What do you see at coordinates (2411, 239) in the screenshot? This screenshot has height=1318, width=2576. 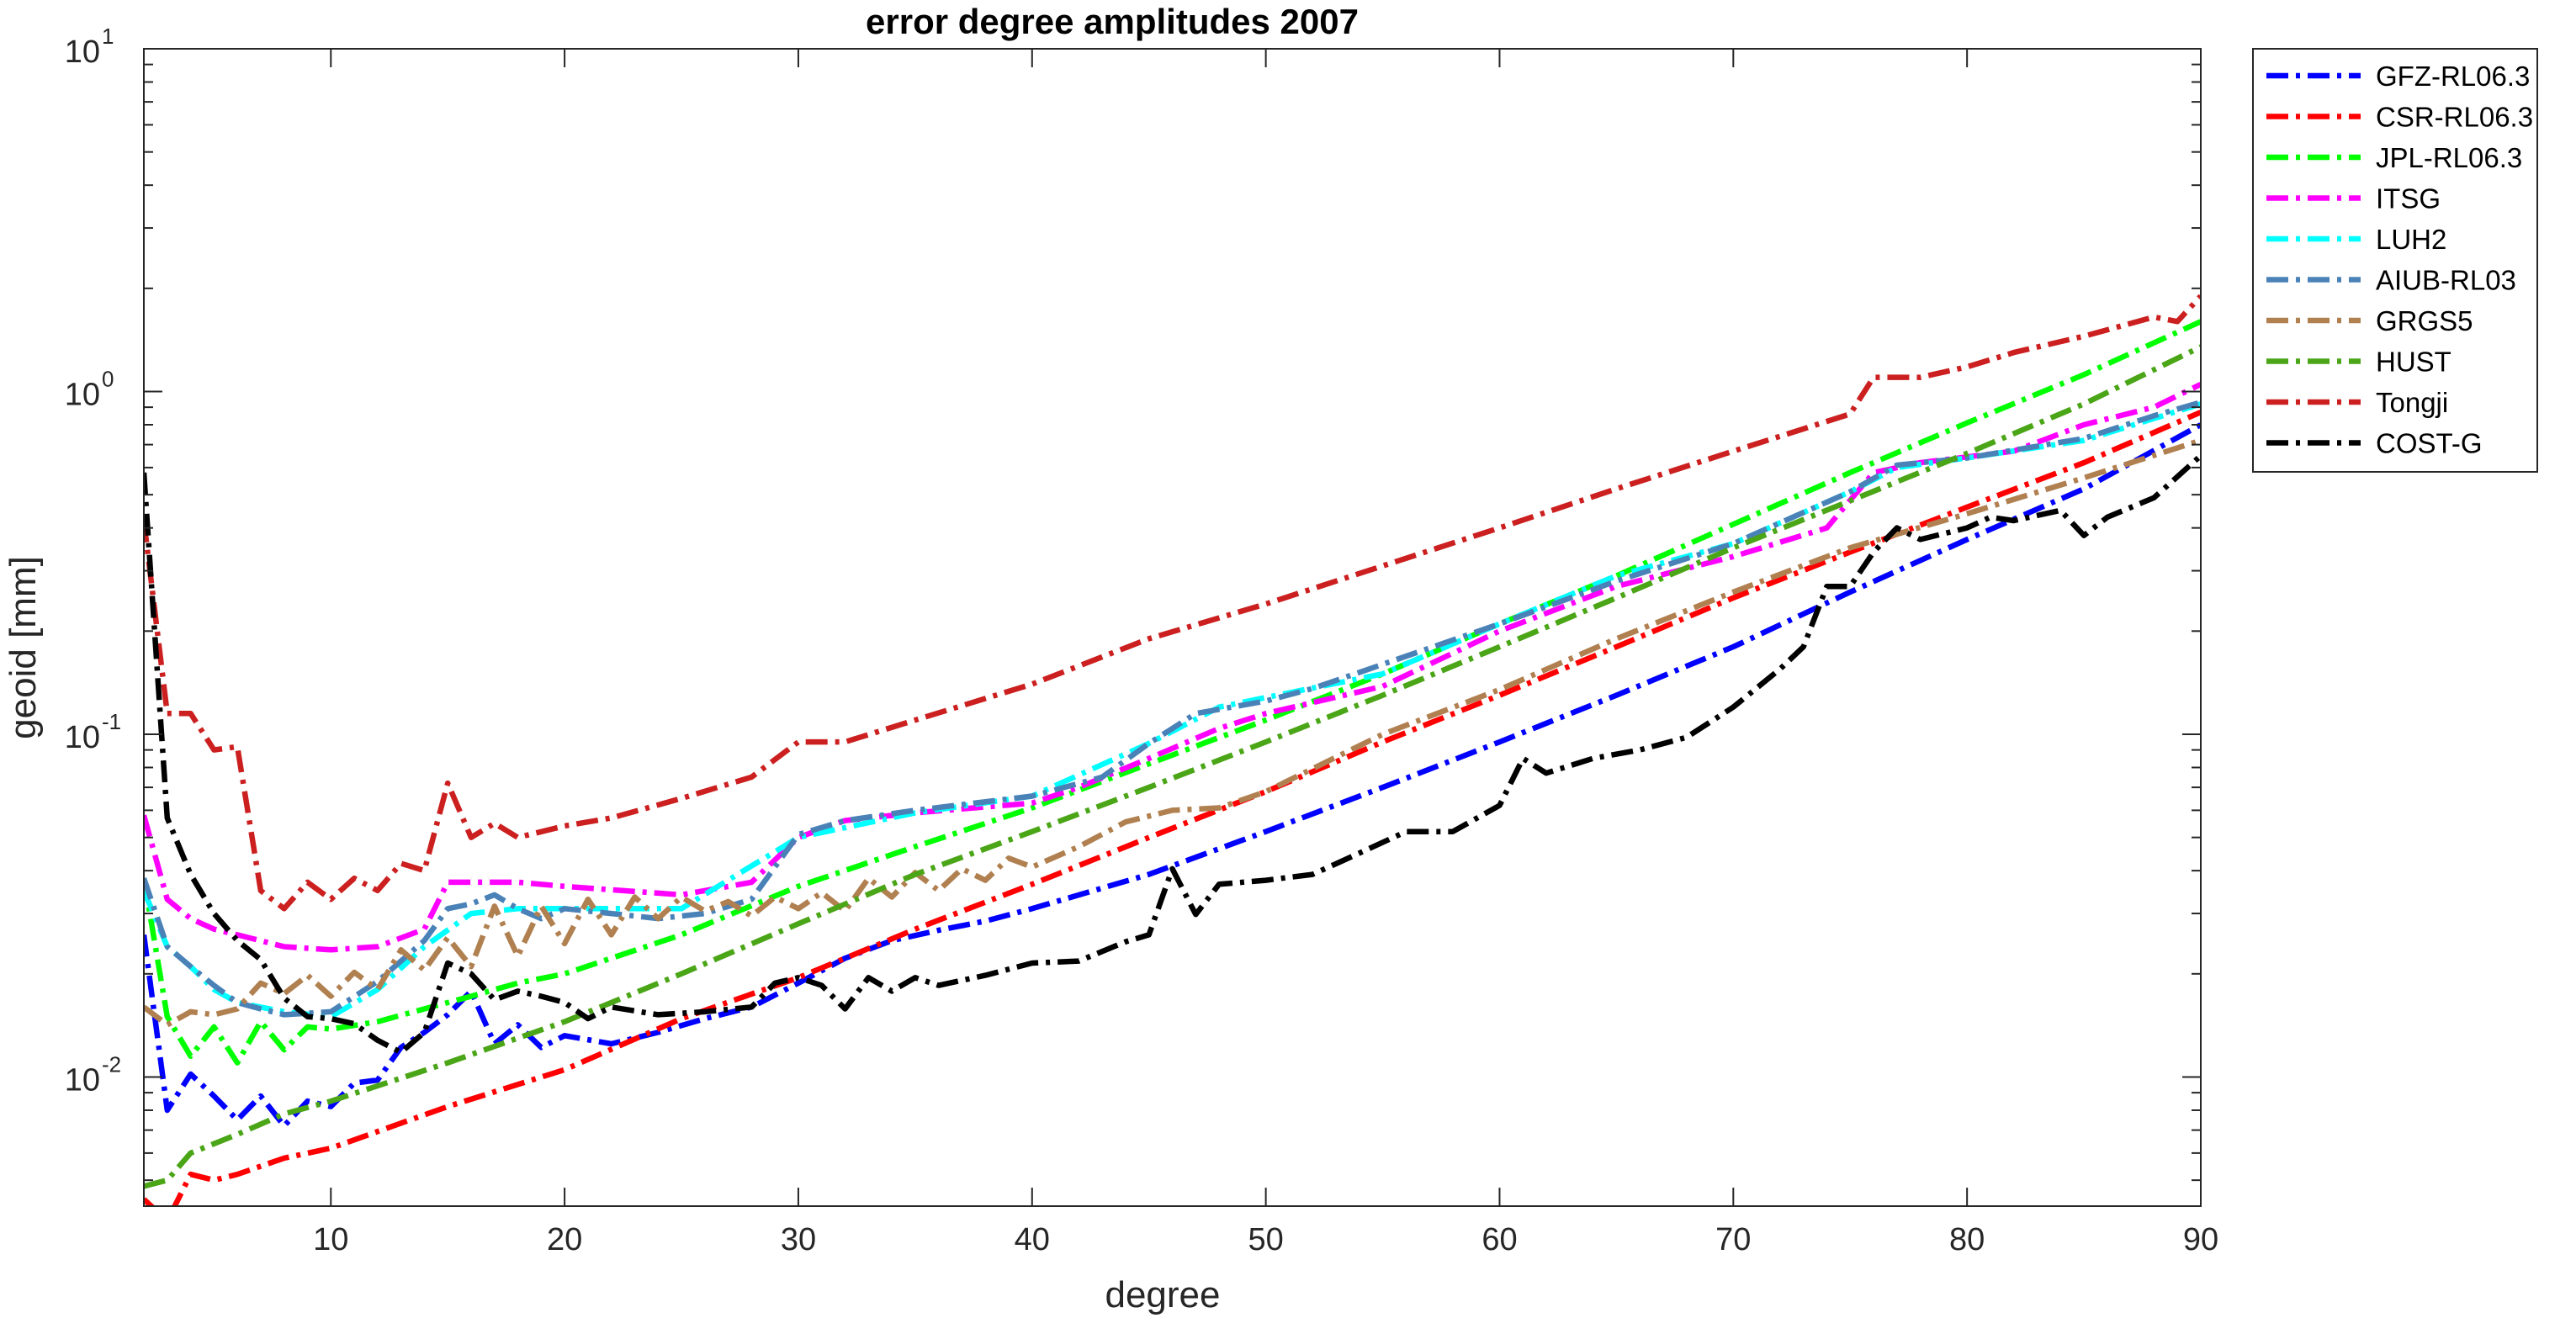 I see `legend-label-luh2: LUH2` at bounding box center [2411, 239].